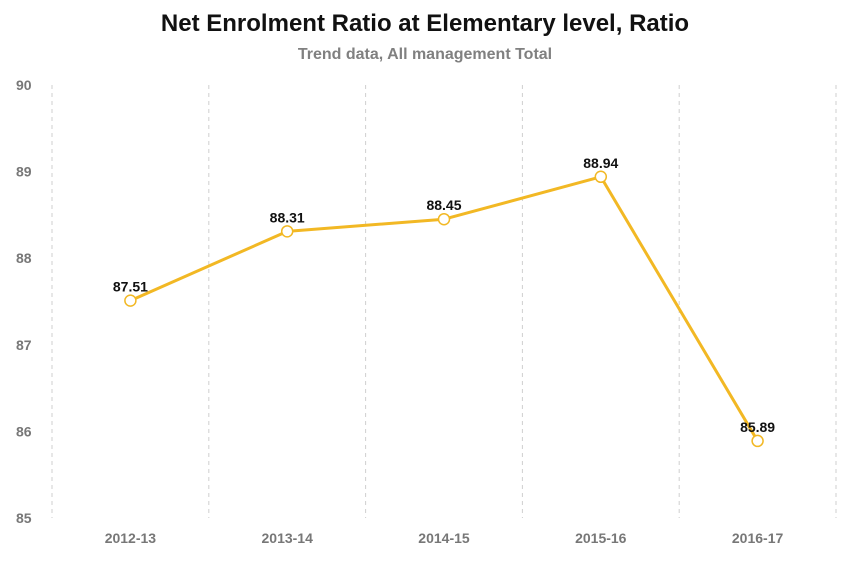 This screenshot has height=566, width=850. I want to click on x-tick-label: 2014-15, so click(444, 538).